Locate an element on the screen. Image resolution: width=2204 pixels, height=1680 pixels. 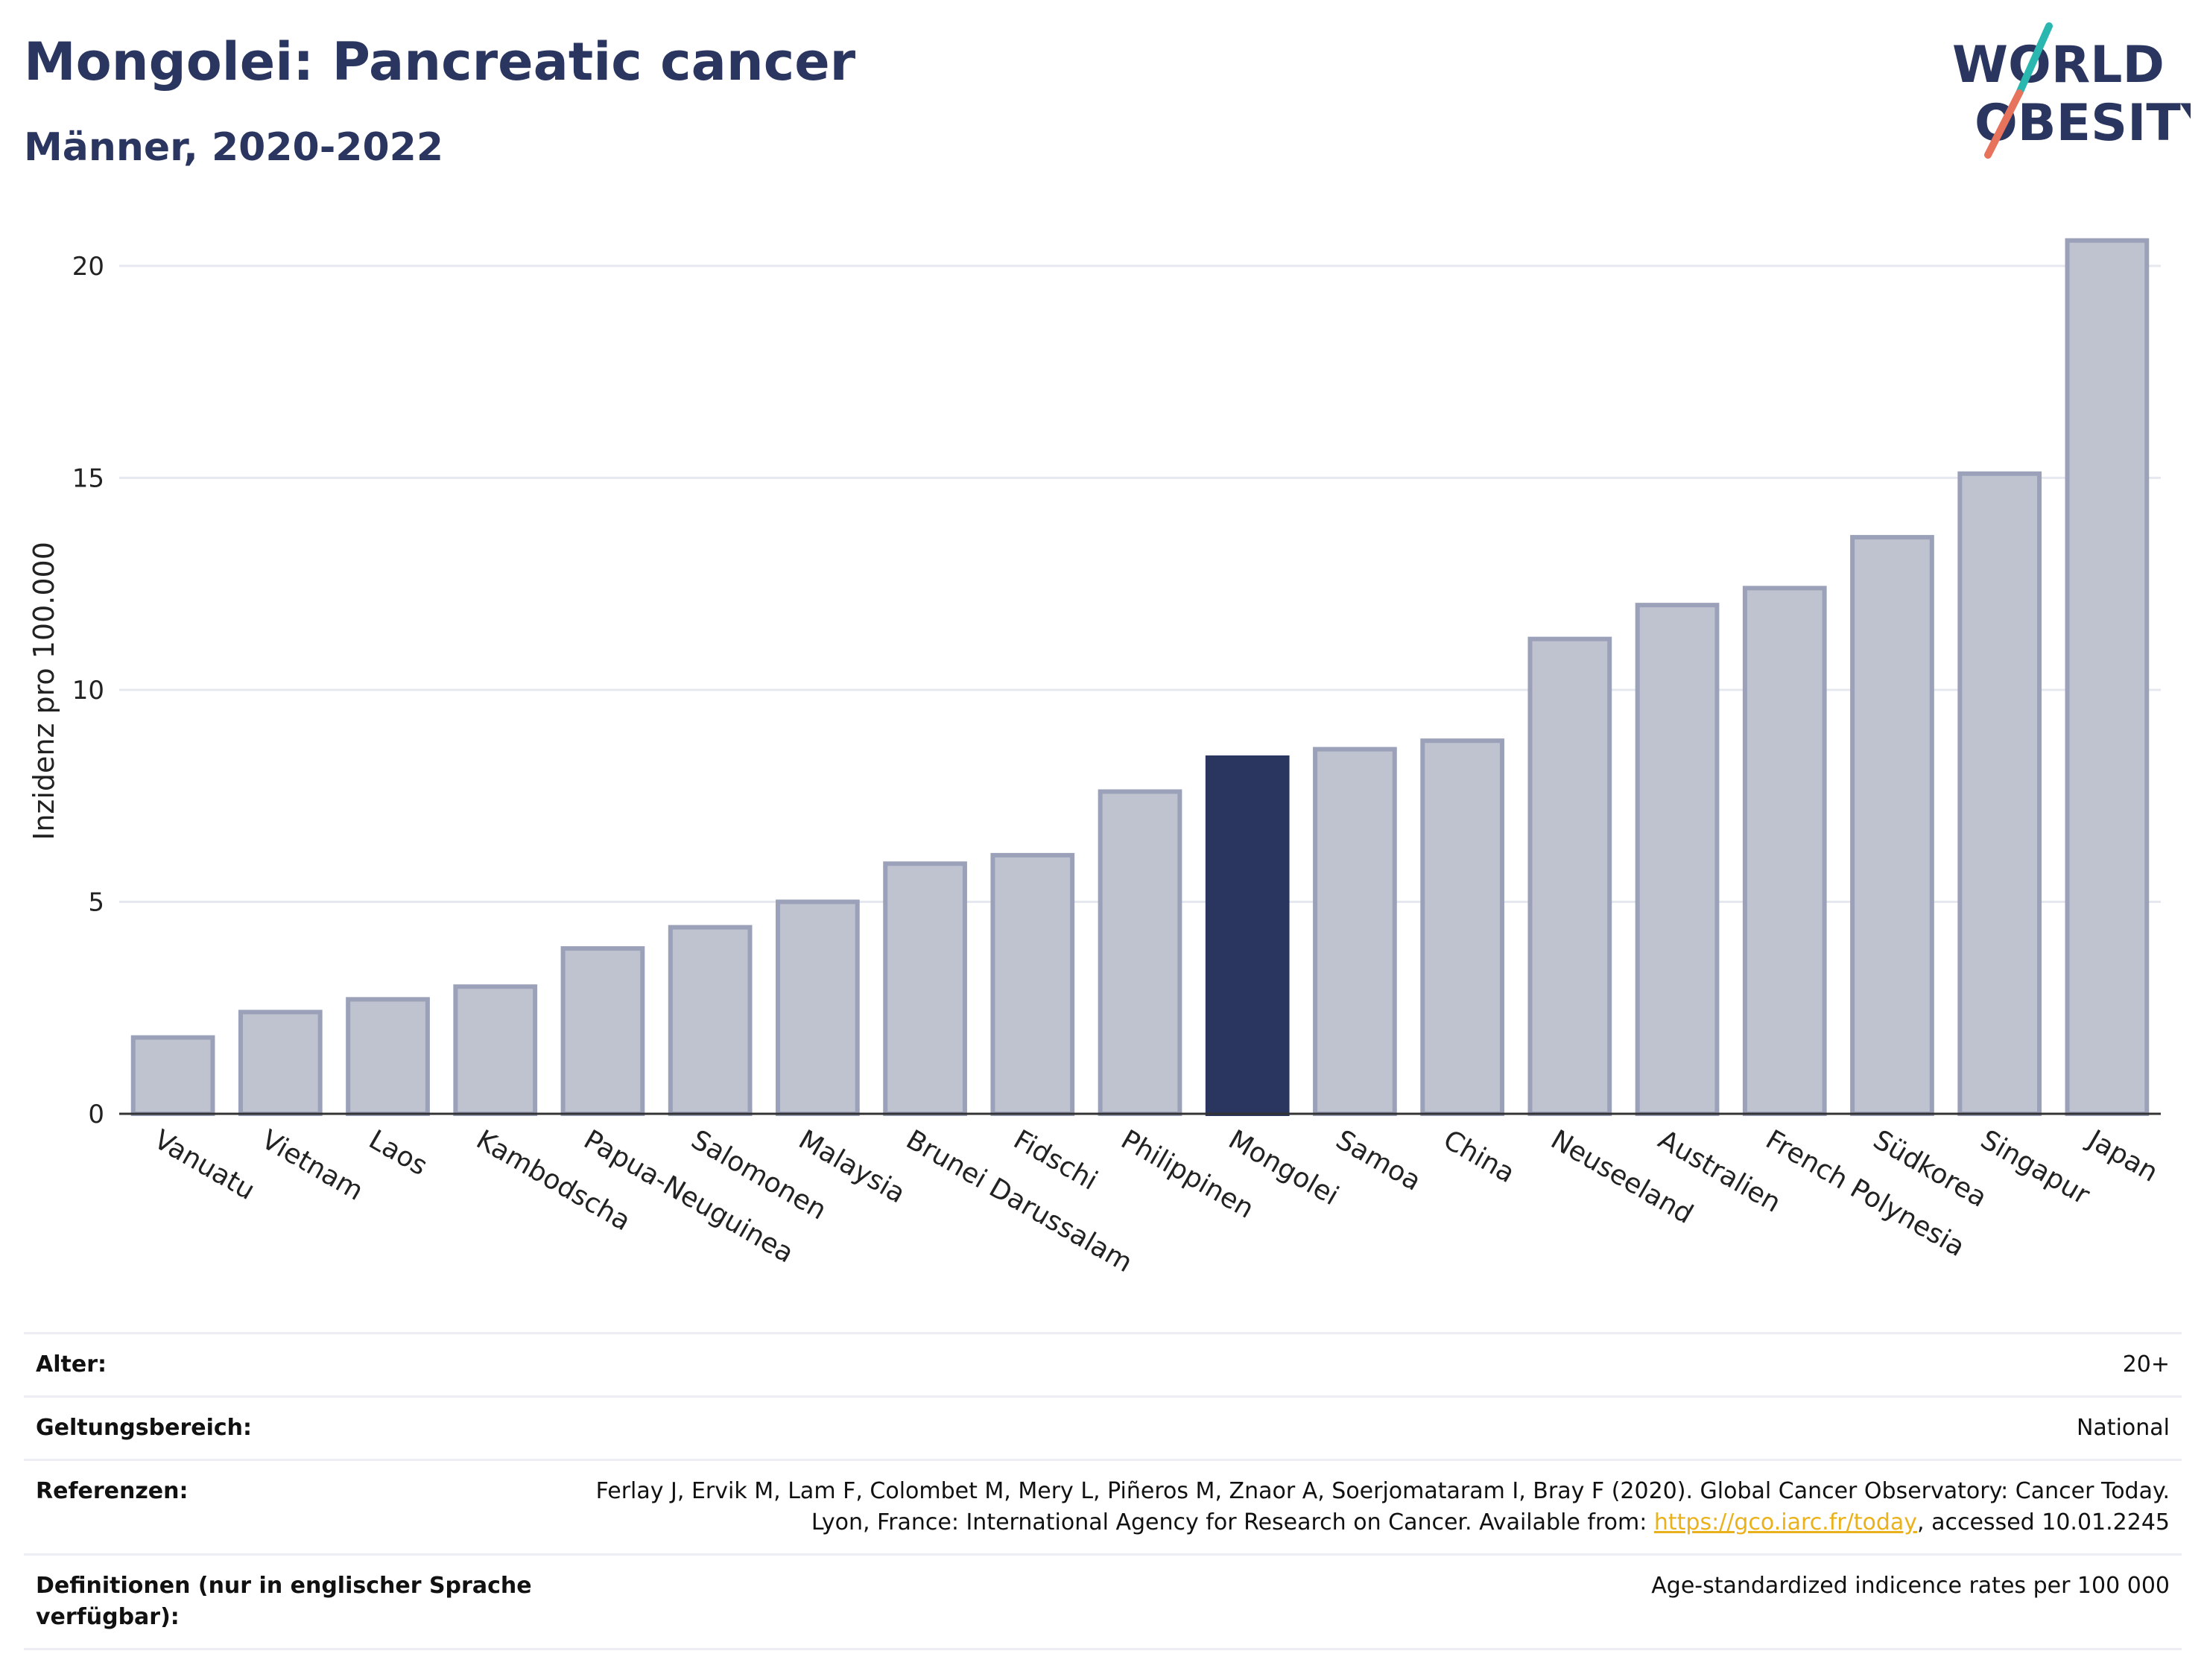
x-tick-label: Vanuatu is located at coordinates (204, 1165).